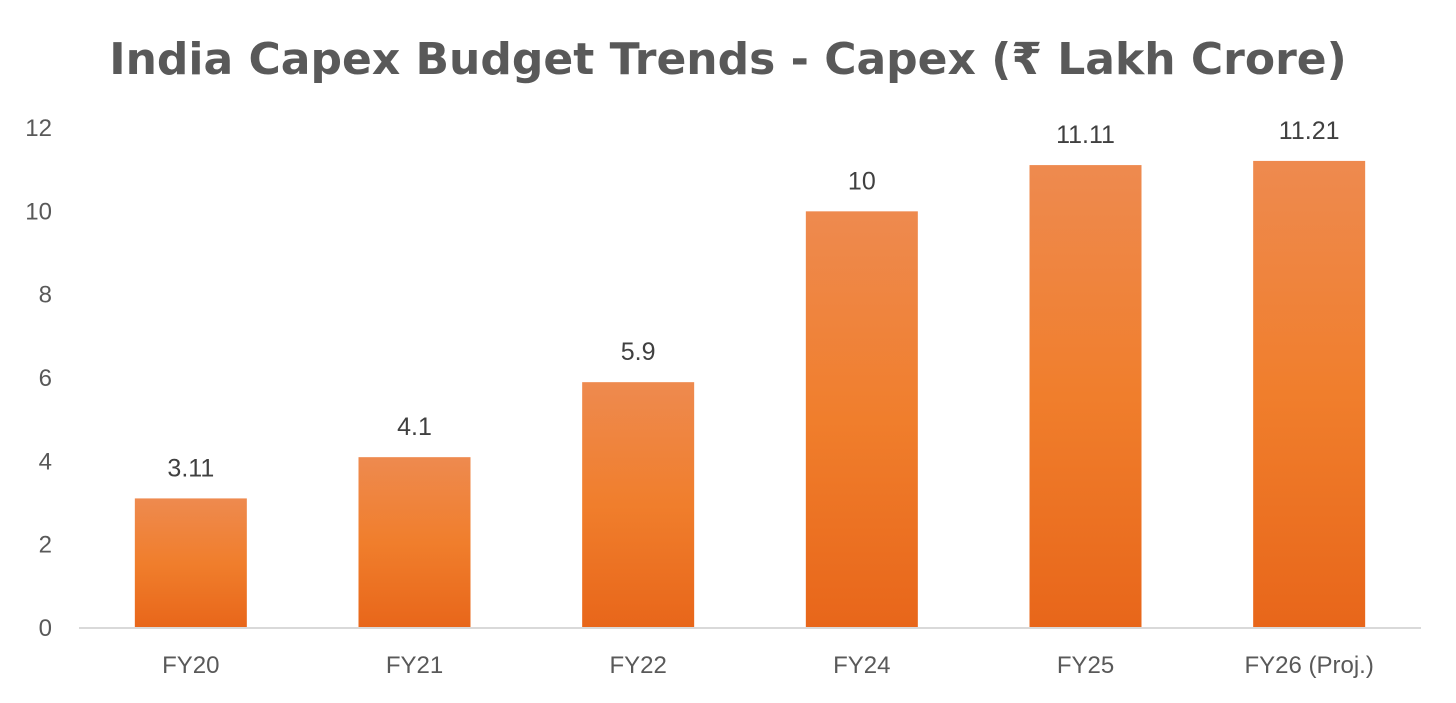  What do you see at coordinates (38, 378) in the screenshot?
I see `y-axis-ticks: 0 2 4 6 8 10 12` at bounding box center [38, 378].